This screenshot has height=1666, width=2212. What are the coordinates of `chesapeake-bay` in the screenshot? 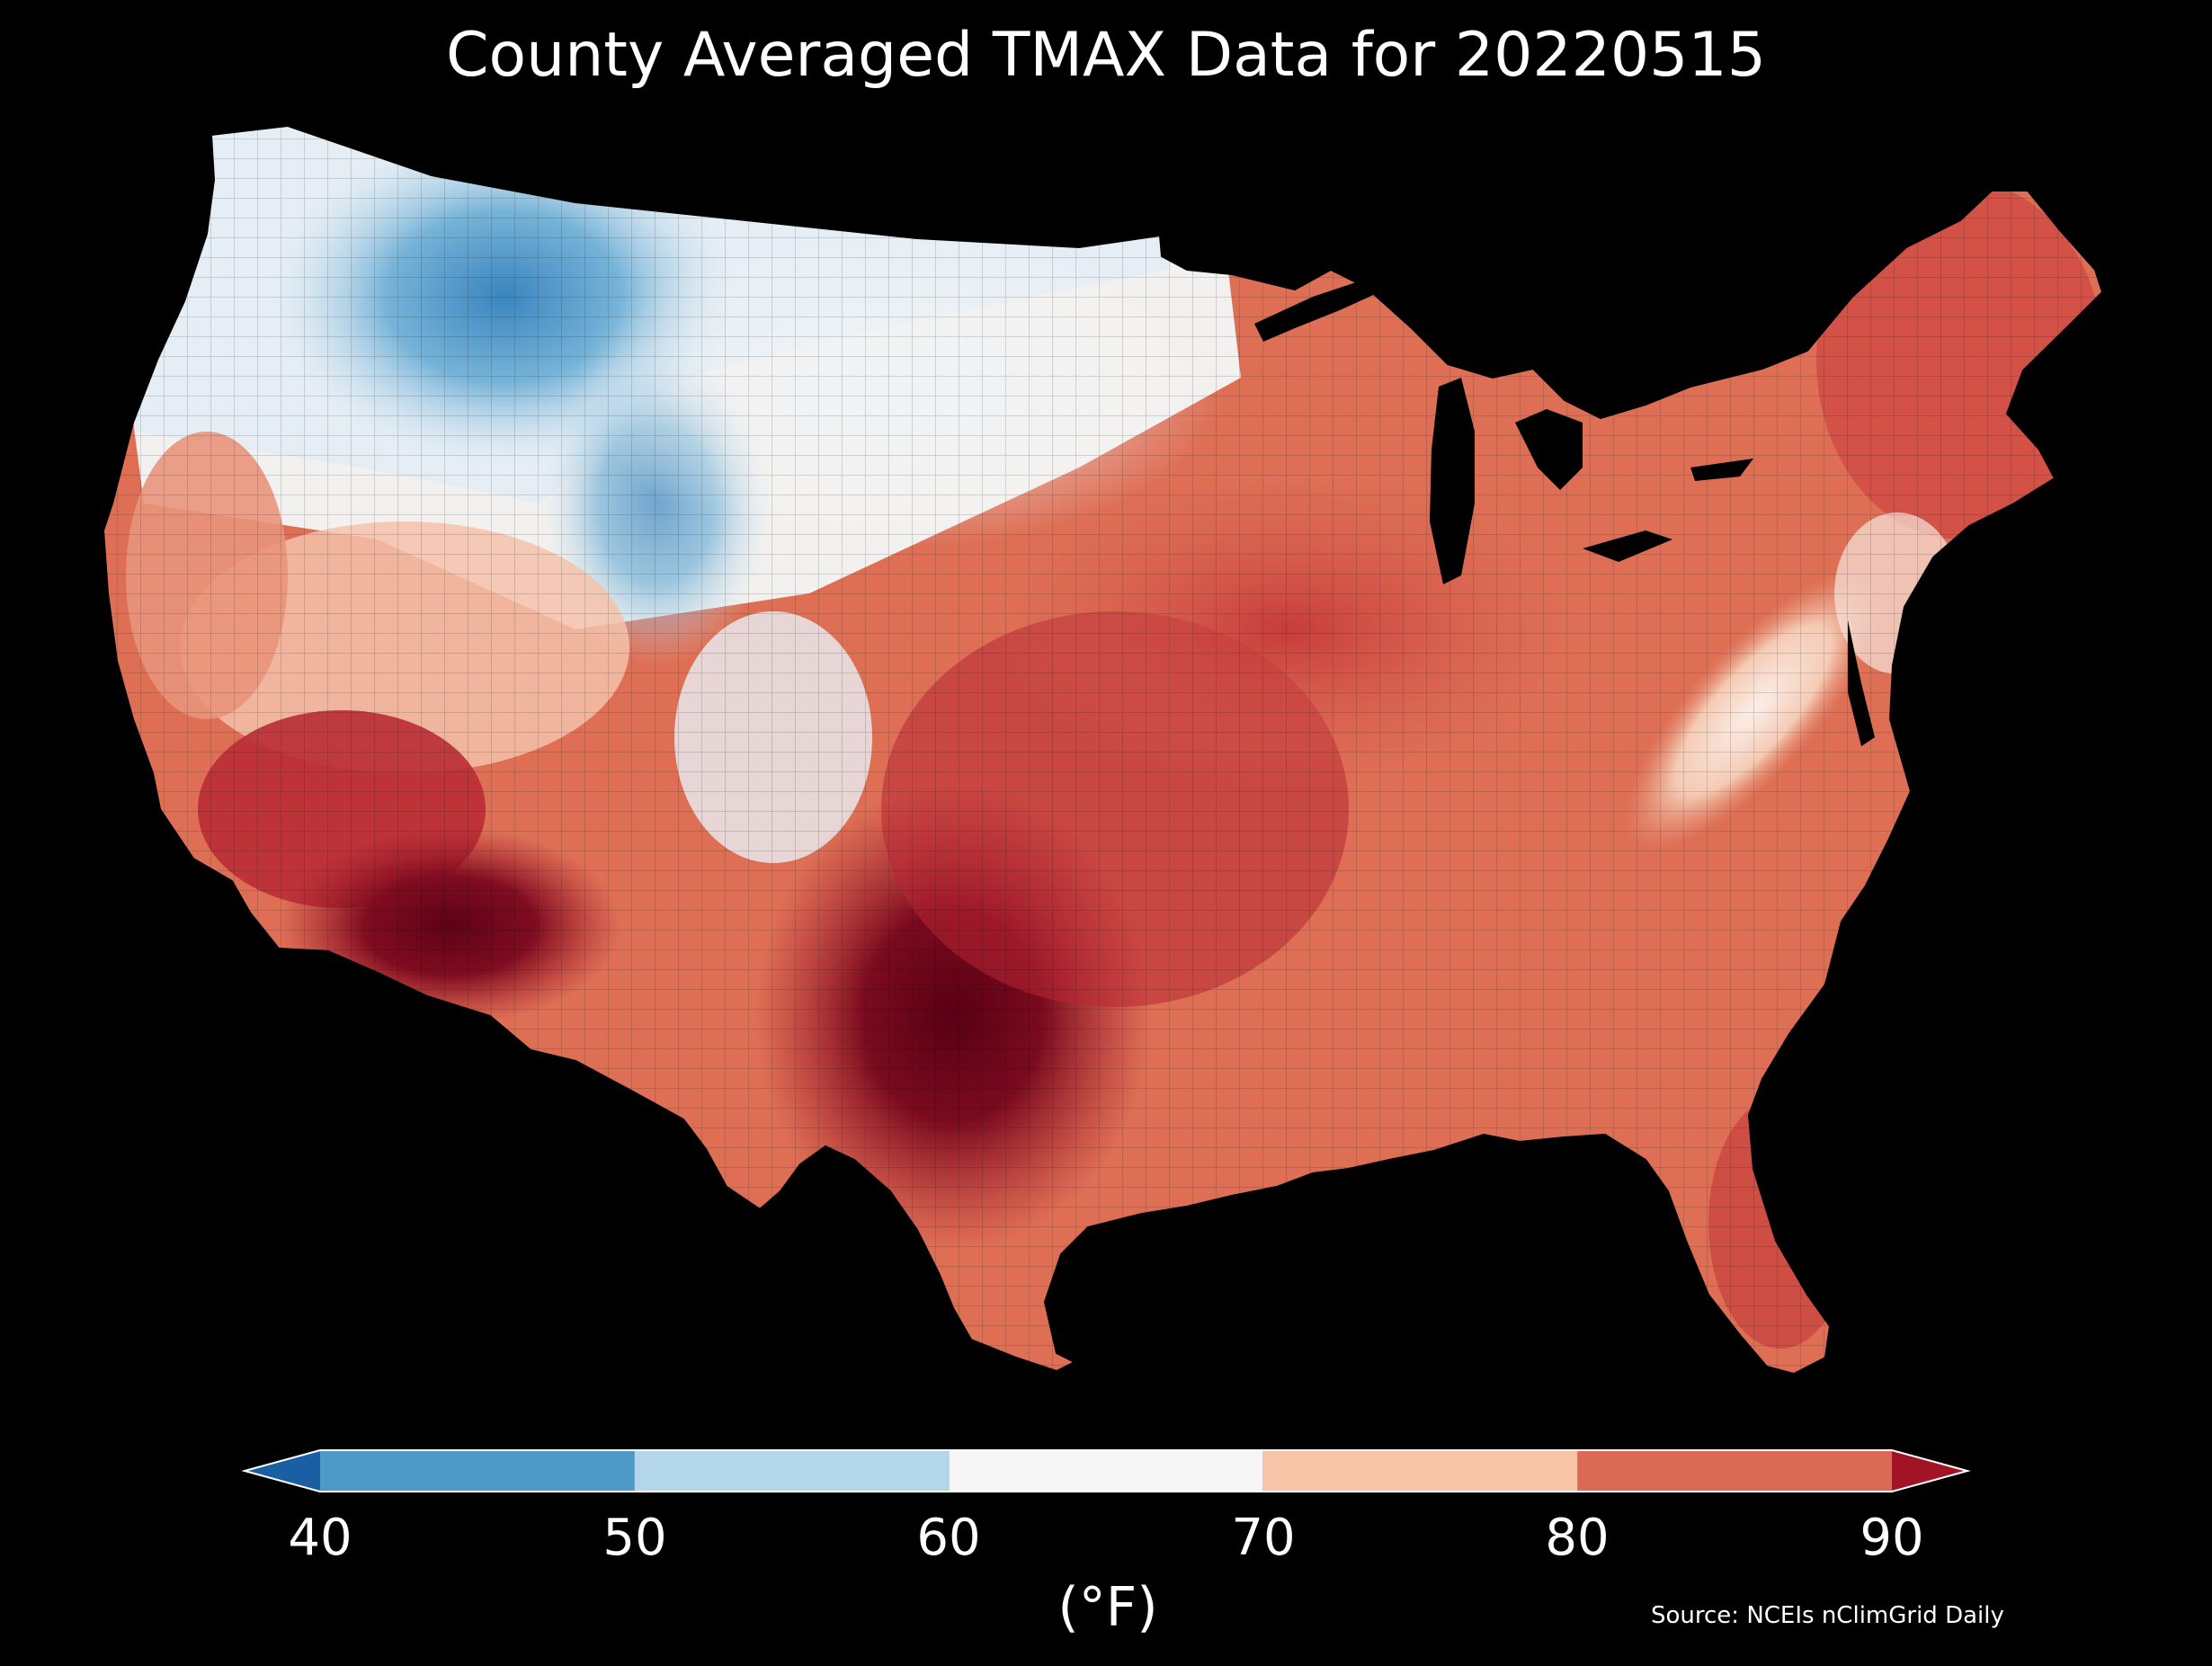 It's located at (1861, 683).